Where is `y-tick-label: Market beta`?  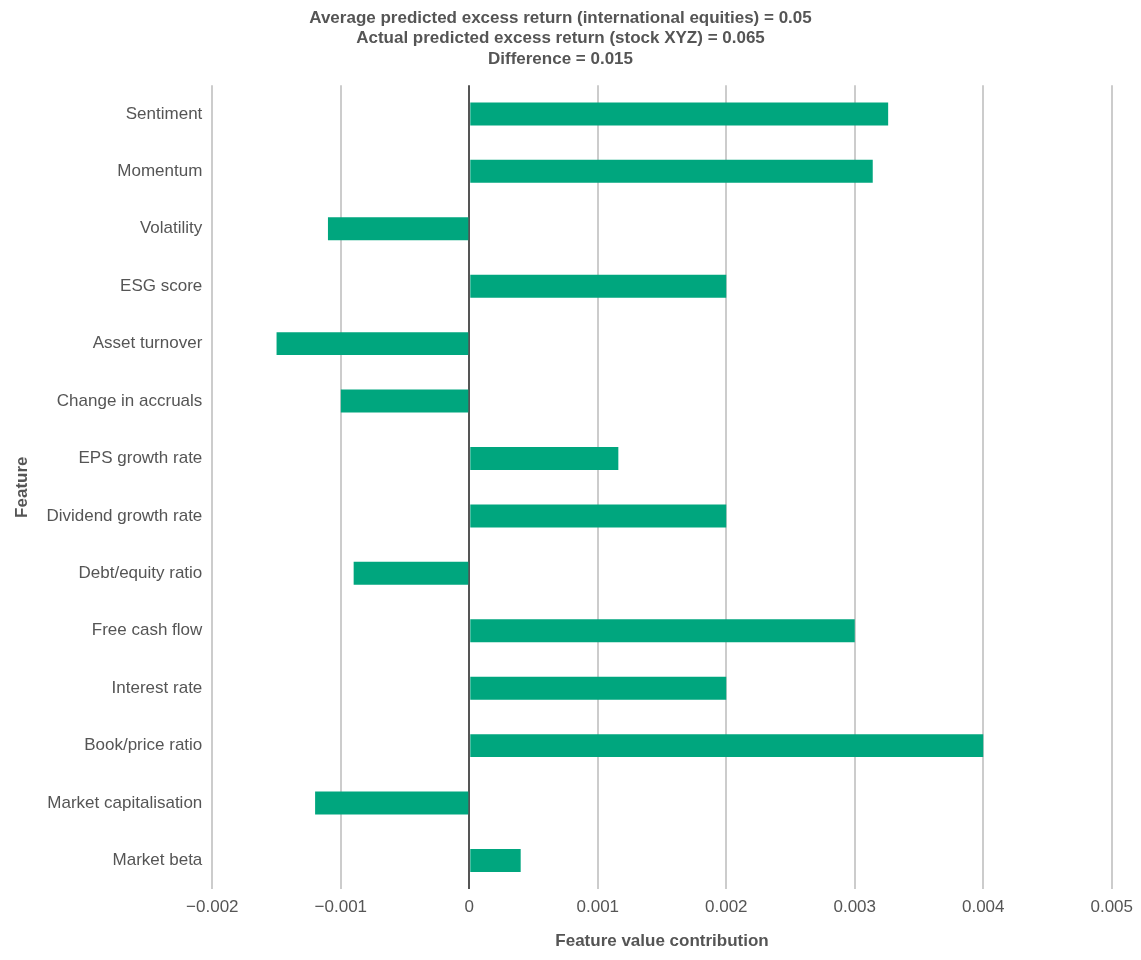
y-tick-label: Market beta is located at coordinates (157, 860).